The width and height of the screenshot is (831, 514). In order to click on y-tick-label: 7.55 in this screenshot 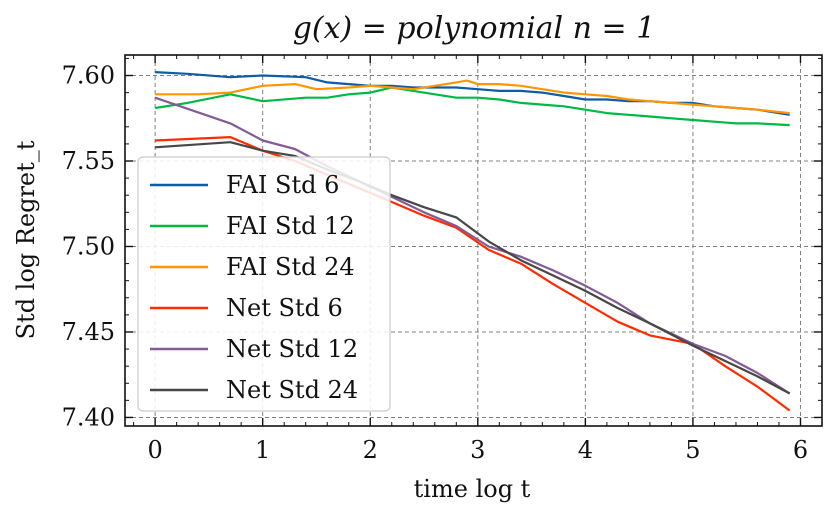, I will do `click(88, 161)`.